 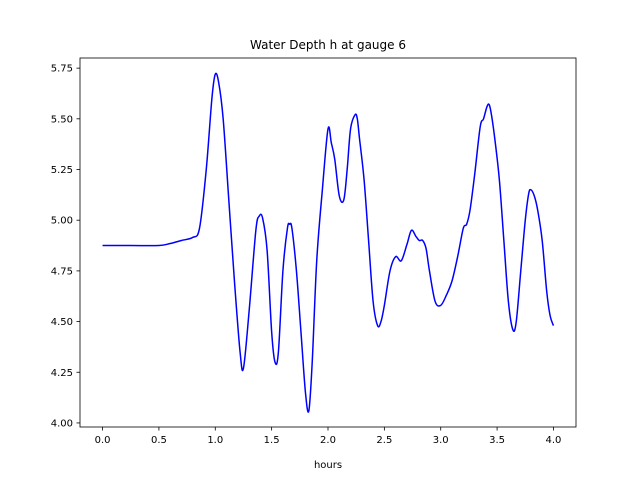 I want to click on x-tick-label: 2.0, so click(x=328, y=440).